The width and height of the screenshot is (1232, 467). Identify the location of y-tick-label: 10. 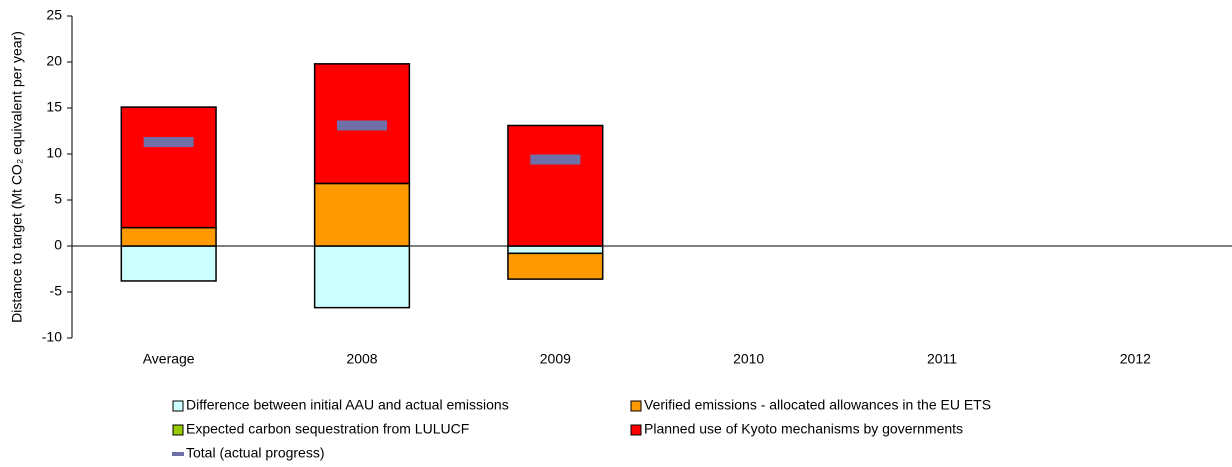
(54, 153).